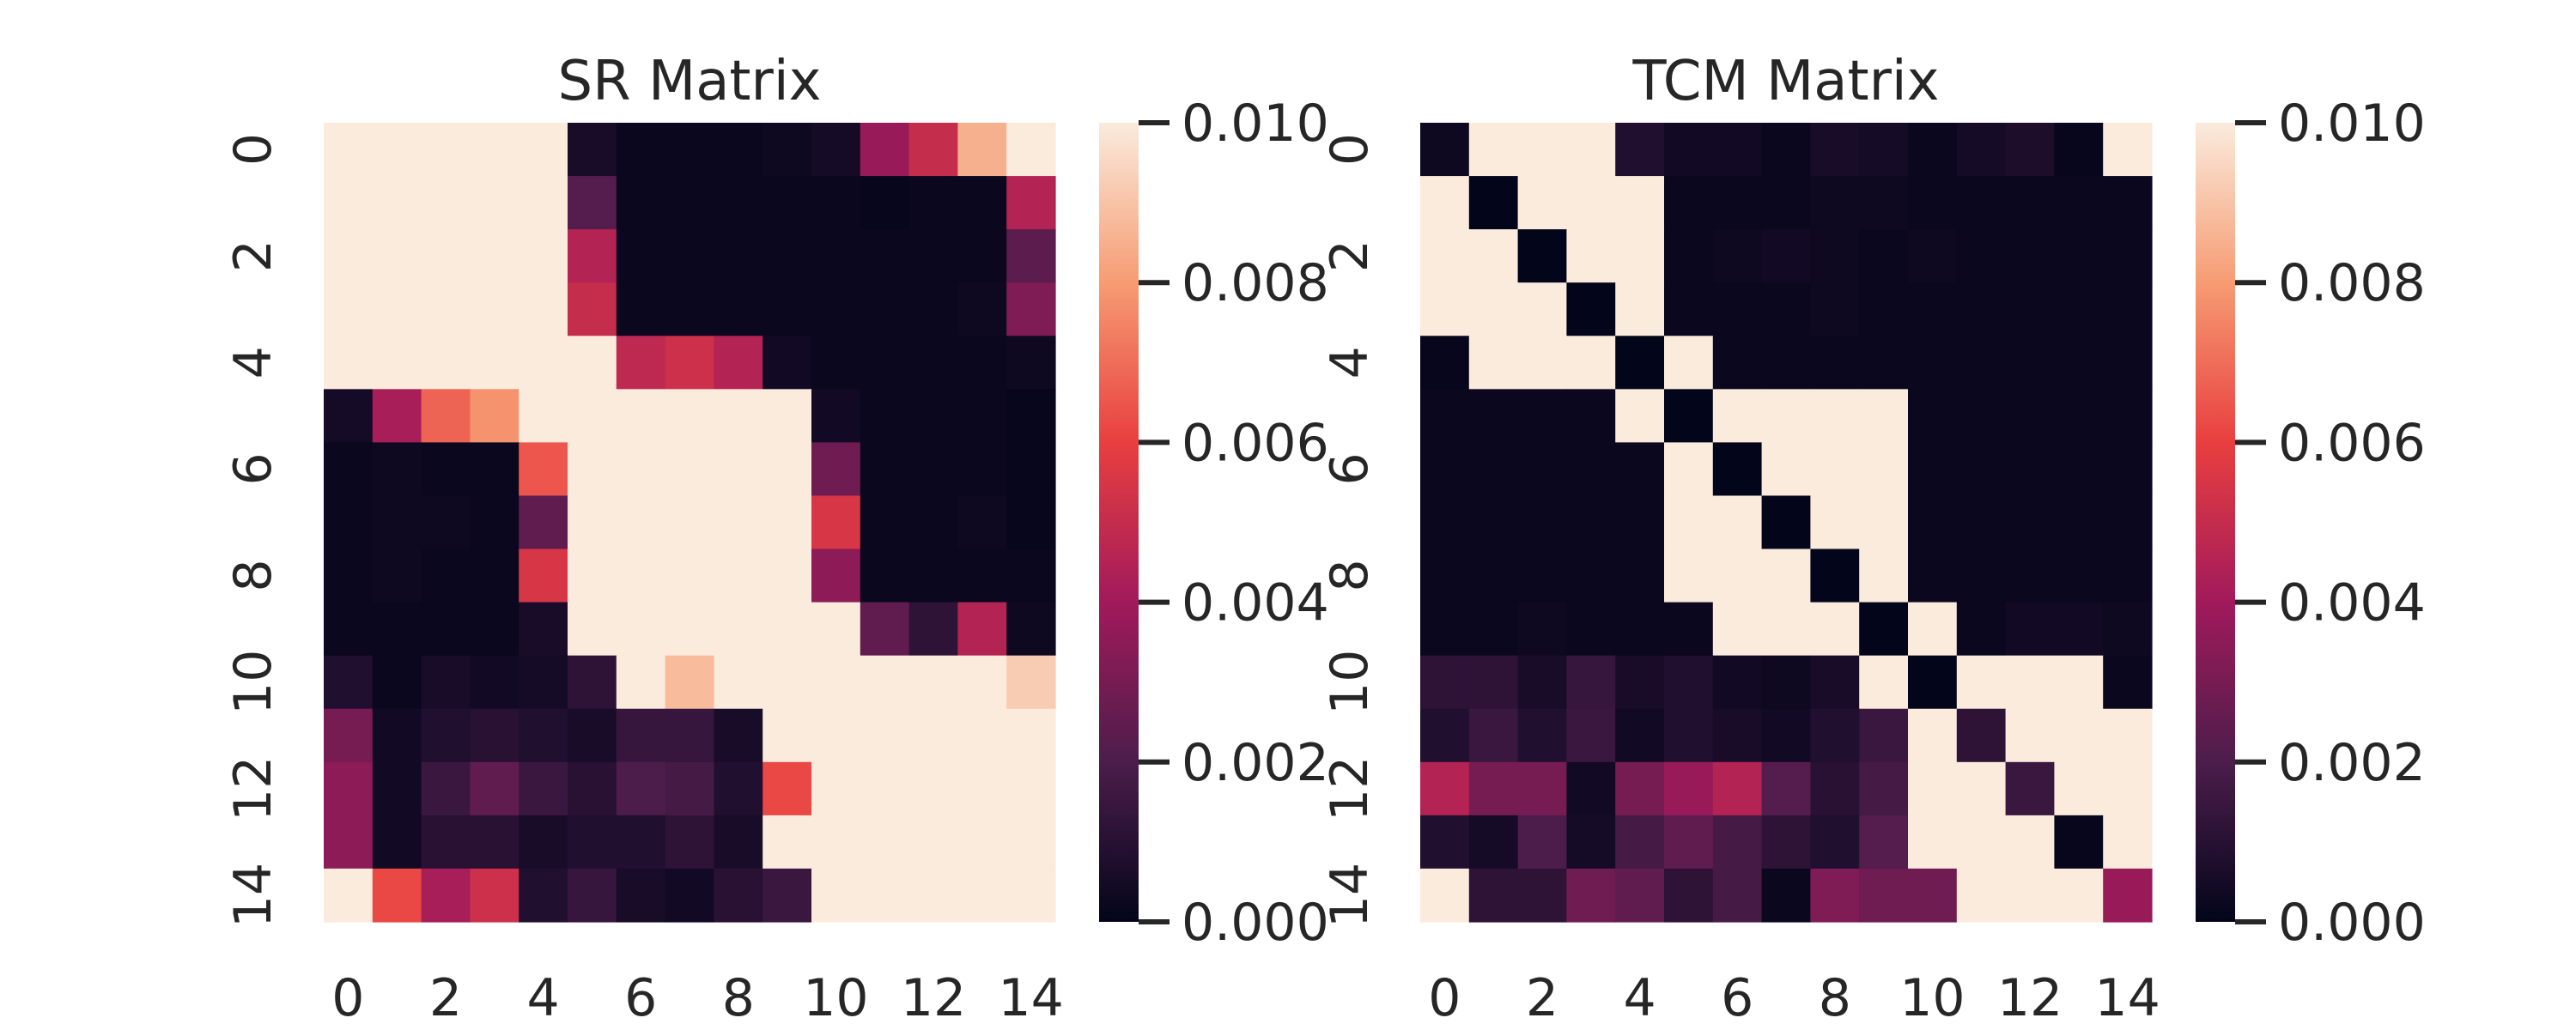 This screenshot has height=1030, width=2576. Describe the element at coordinates (347, 998) in the screenshot. I see `x-tick-label: 0` at that location.